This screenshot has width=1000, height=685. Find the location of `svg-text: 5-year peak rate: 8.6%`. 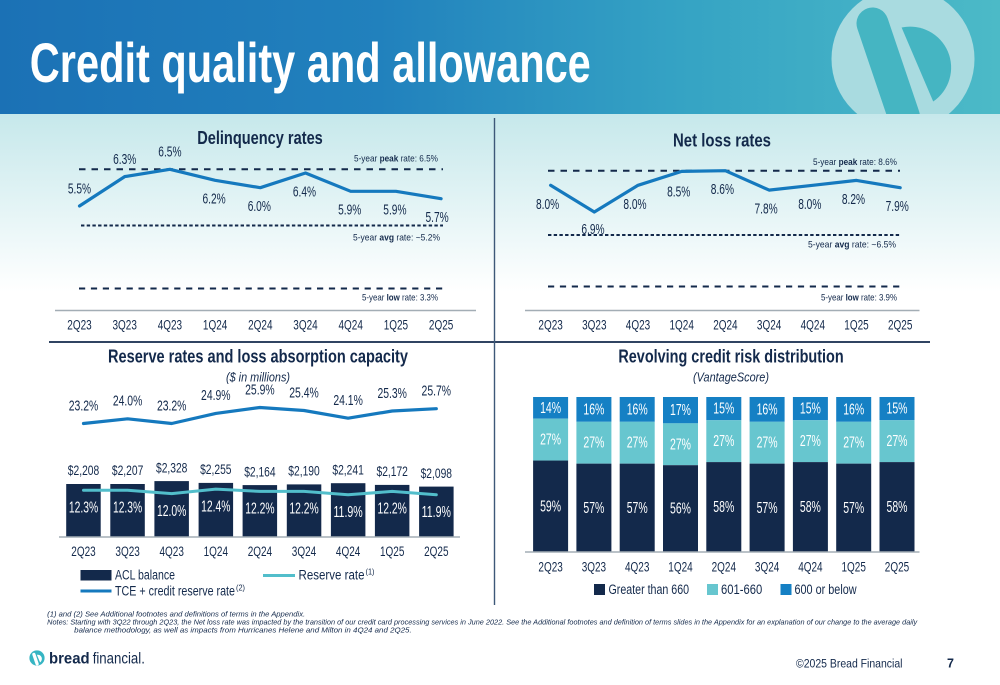

svg-text: 5-year peak rate: 8.6% is located at coordinates (855, 162).